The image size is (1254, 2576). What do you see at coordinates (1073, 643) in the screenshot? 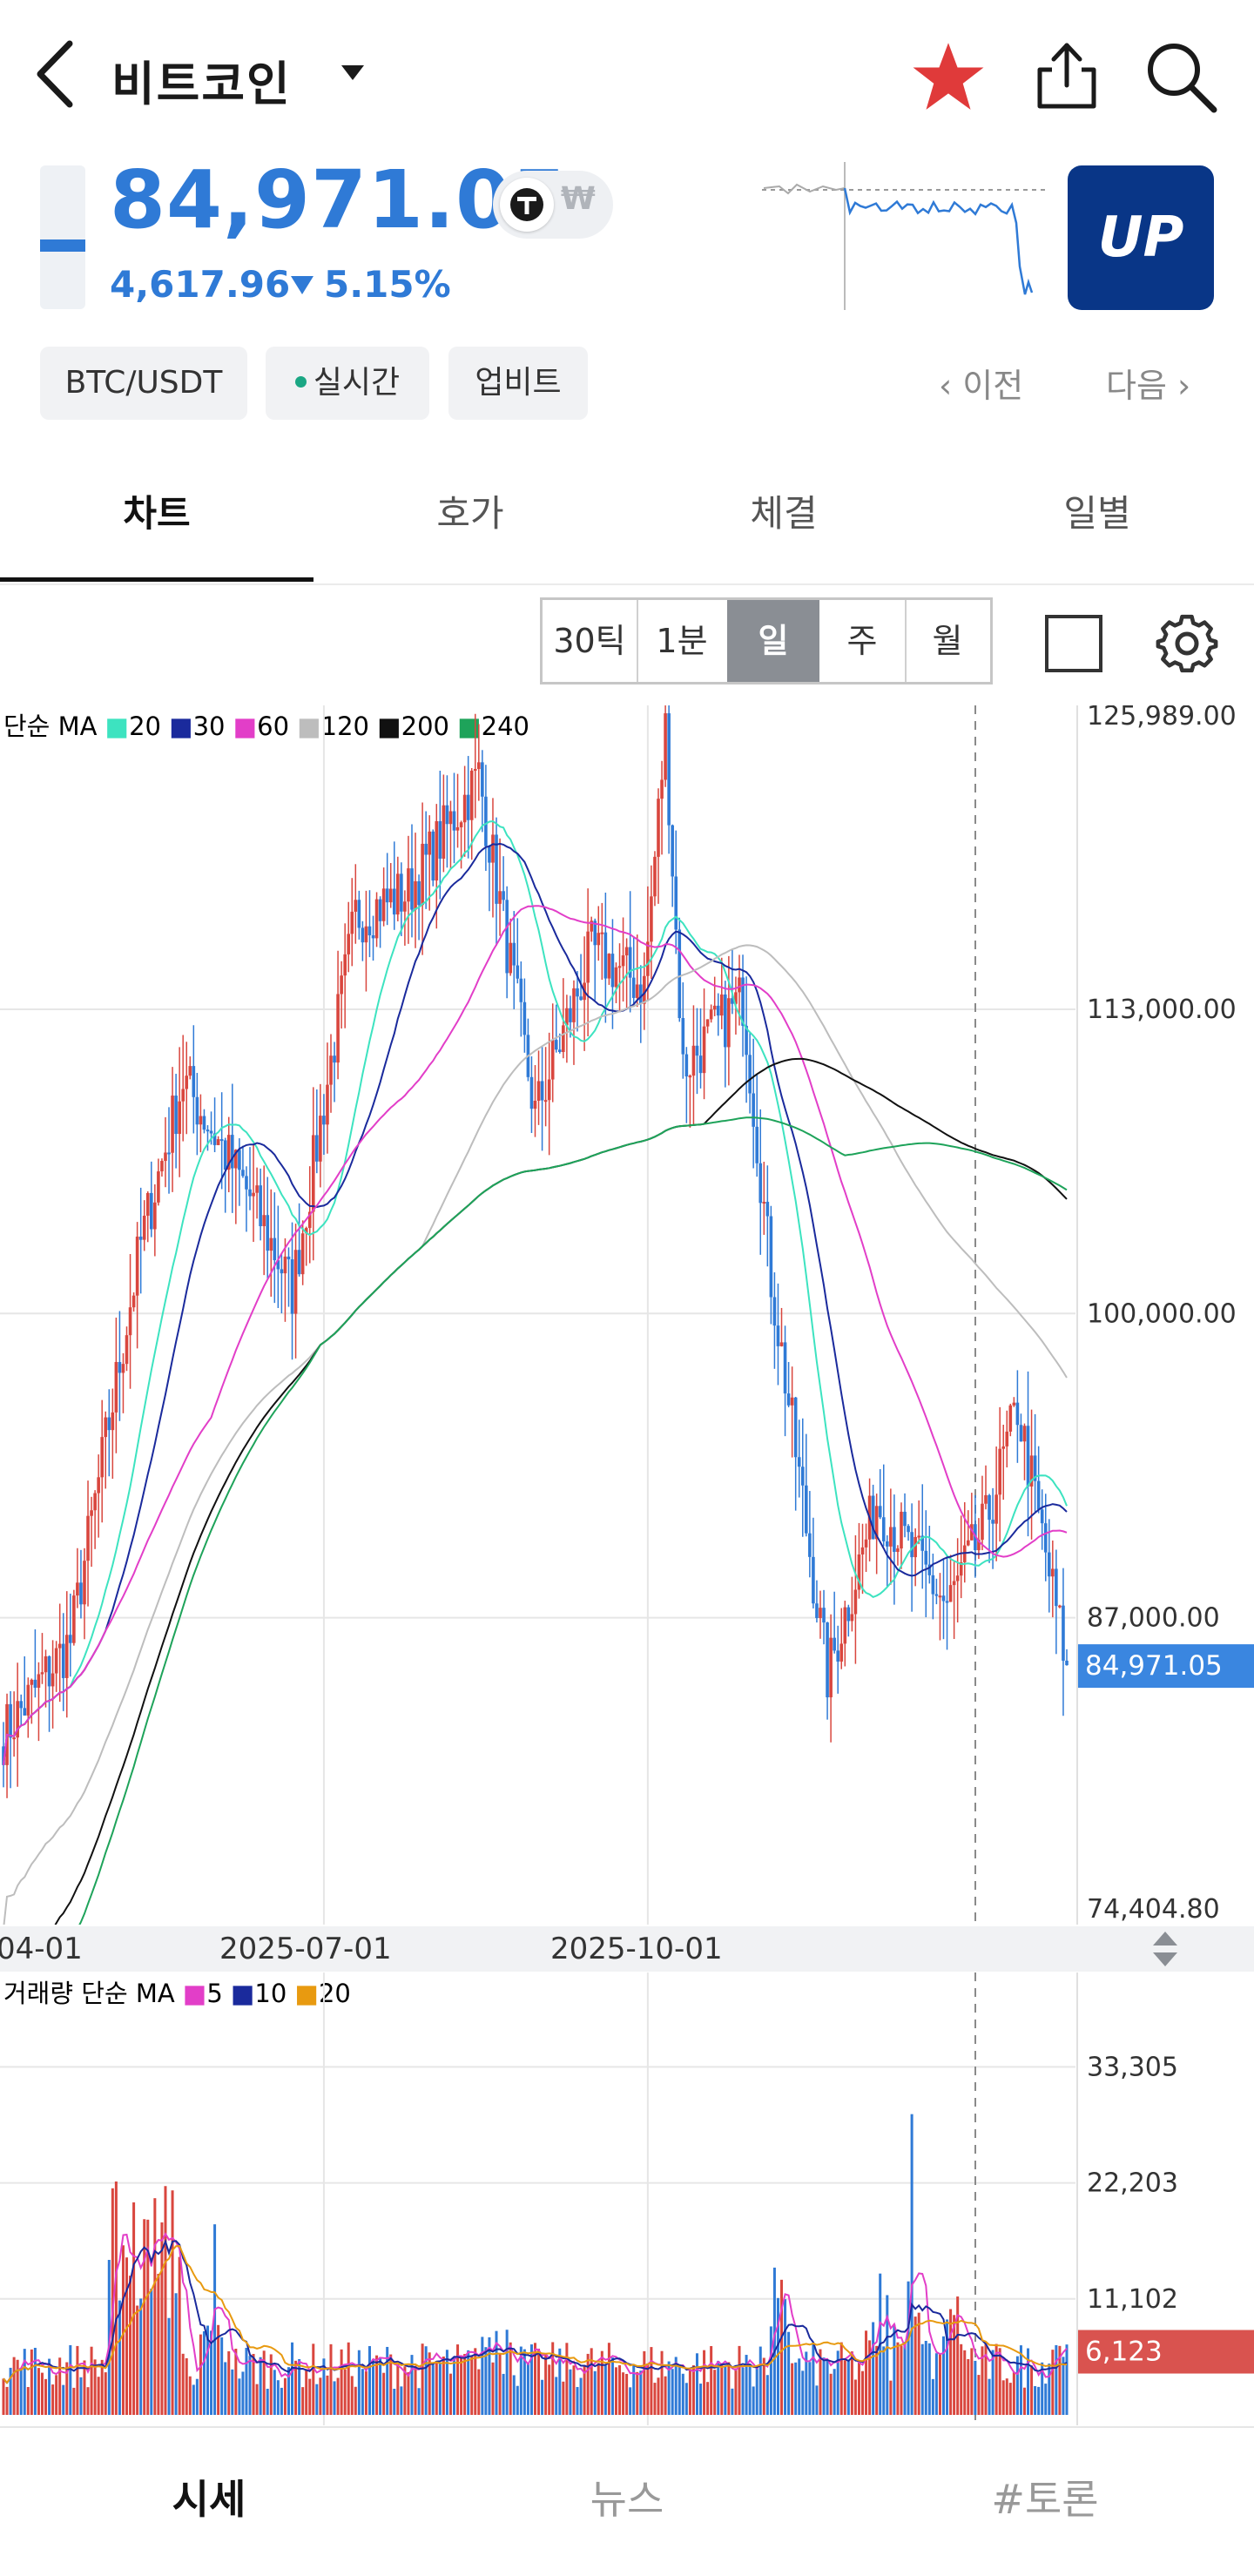
I see `fullscreen-icon` at bounding box center [1073, 643].